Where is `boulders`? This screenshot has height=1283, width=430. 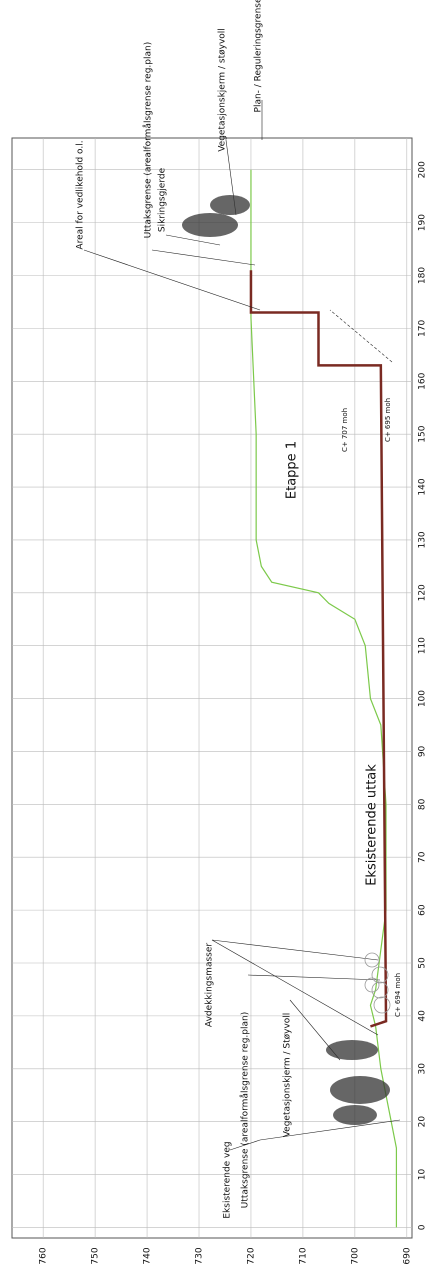
boulders is located at coordinates (377, 983).